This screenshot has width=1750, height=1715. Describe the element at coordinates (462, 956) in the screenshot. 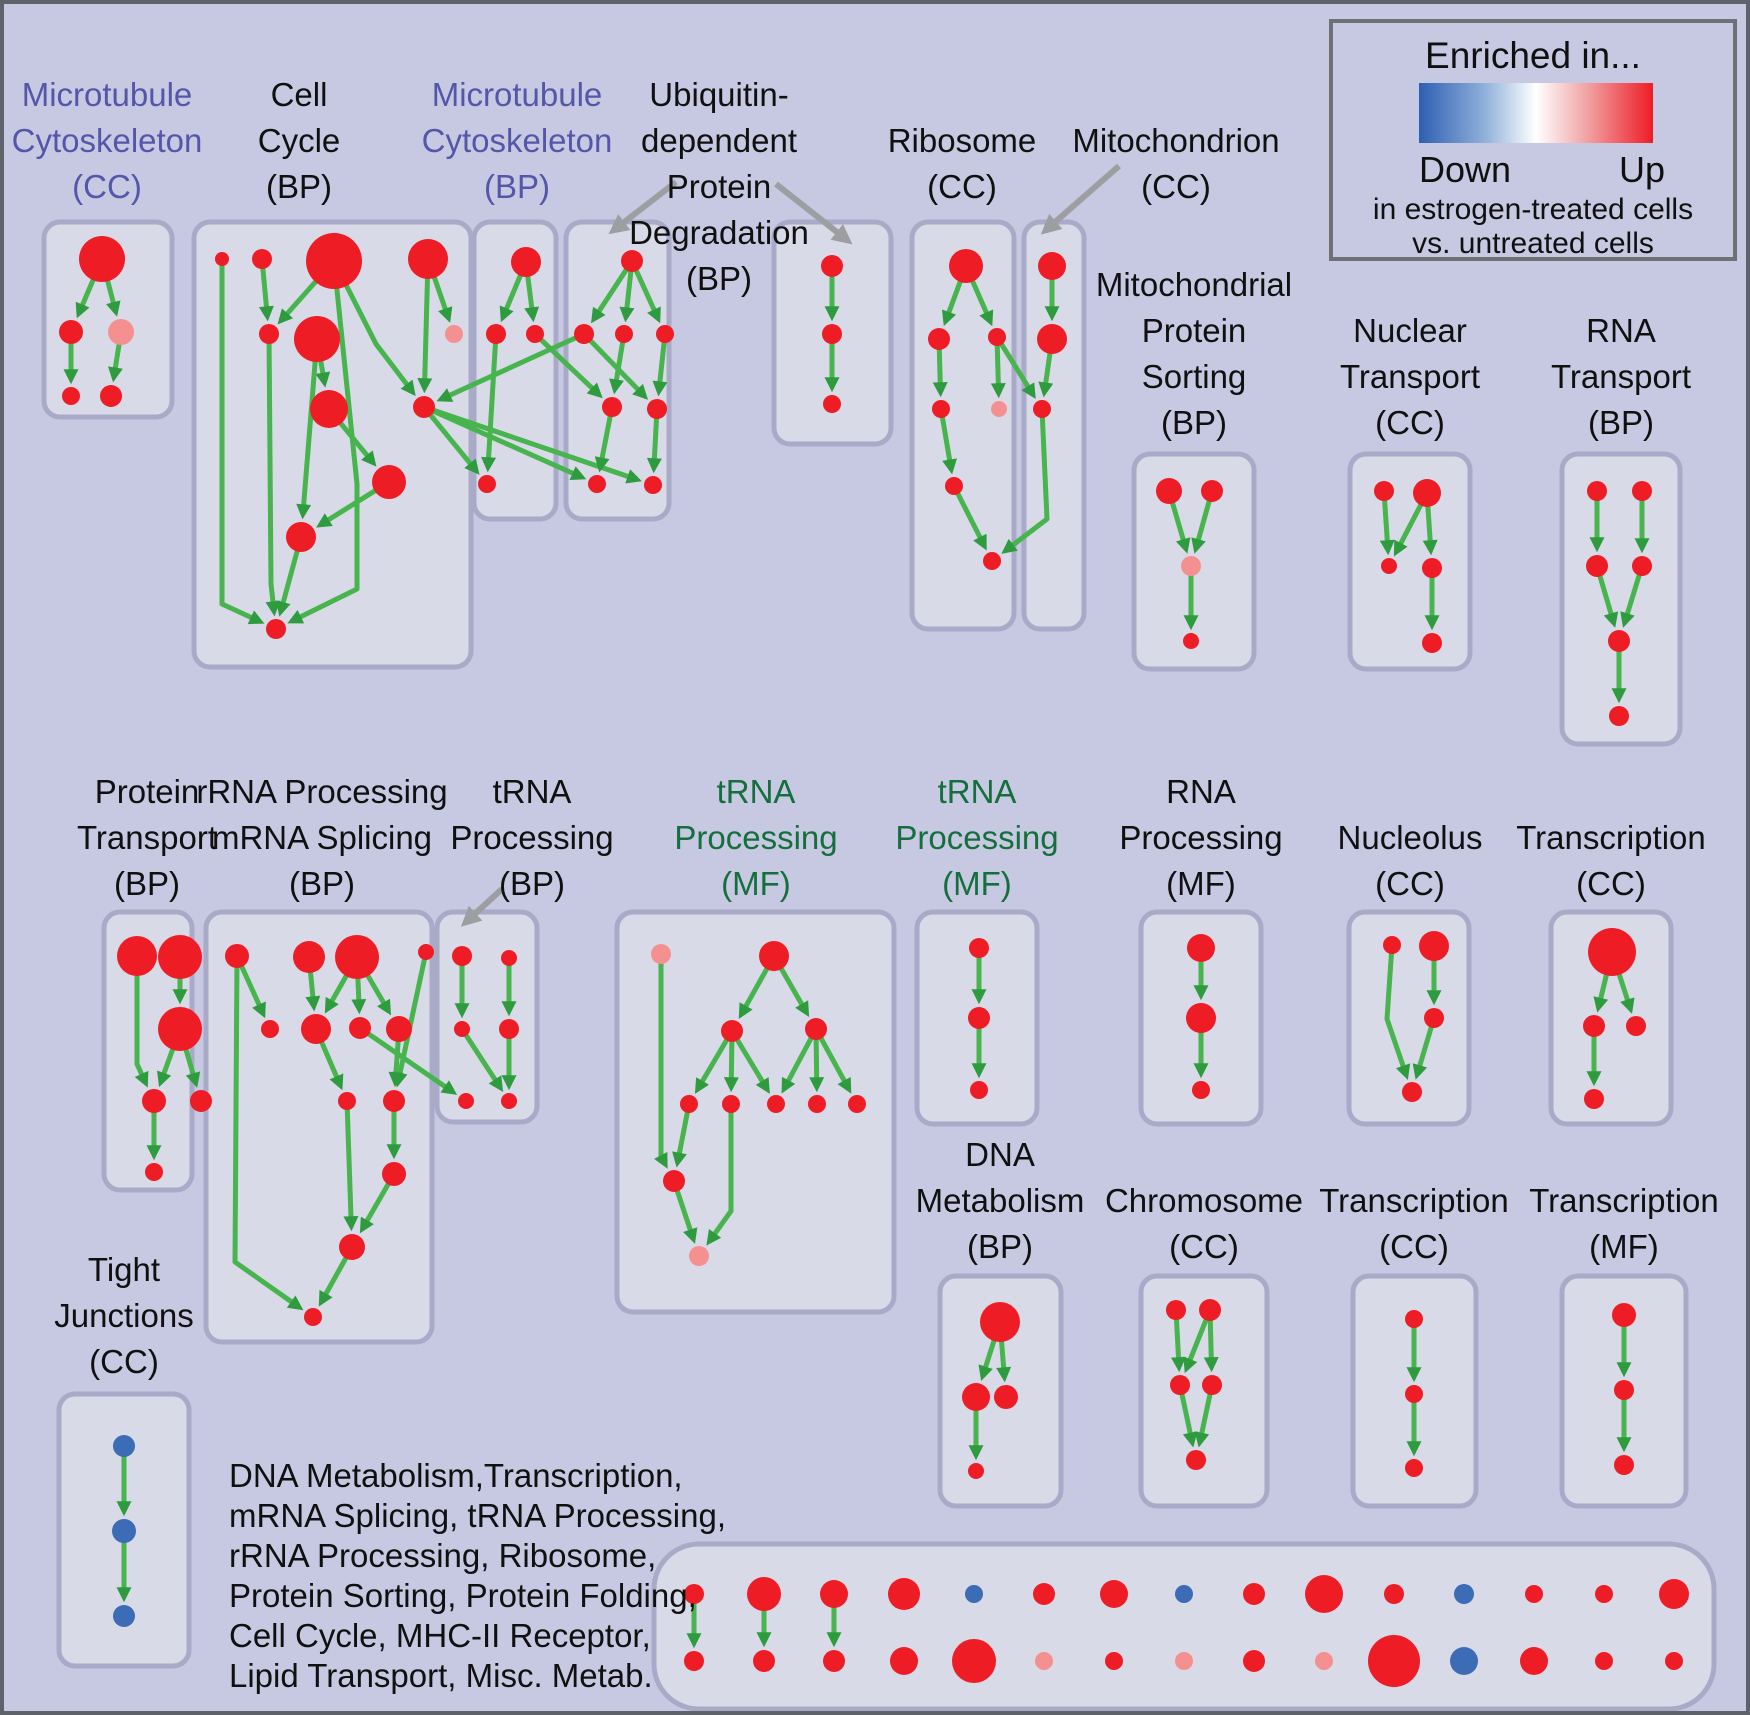

I see `graph-node-tb1` at that location.